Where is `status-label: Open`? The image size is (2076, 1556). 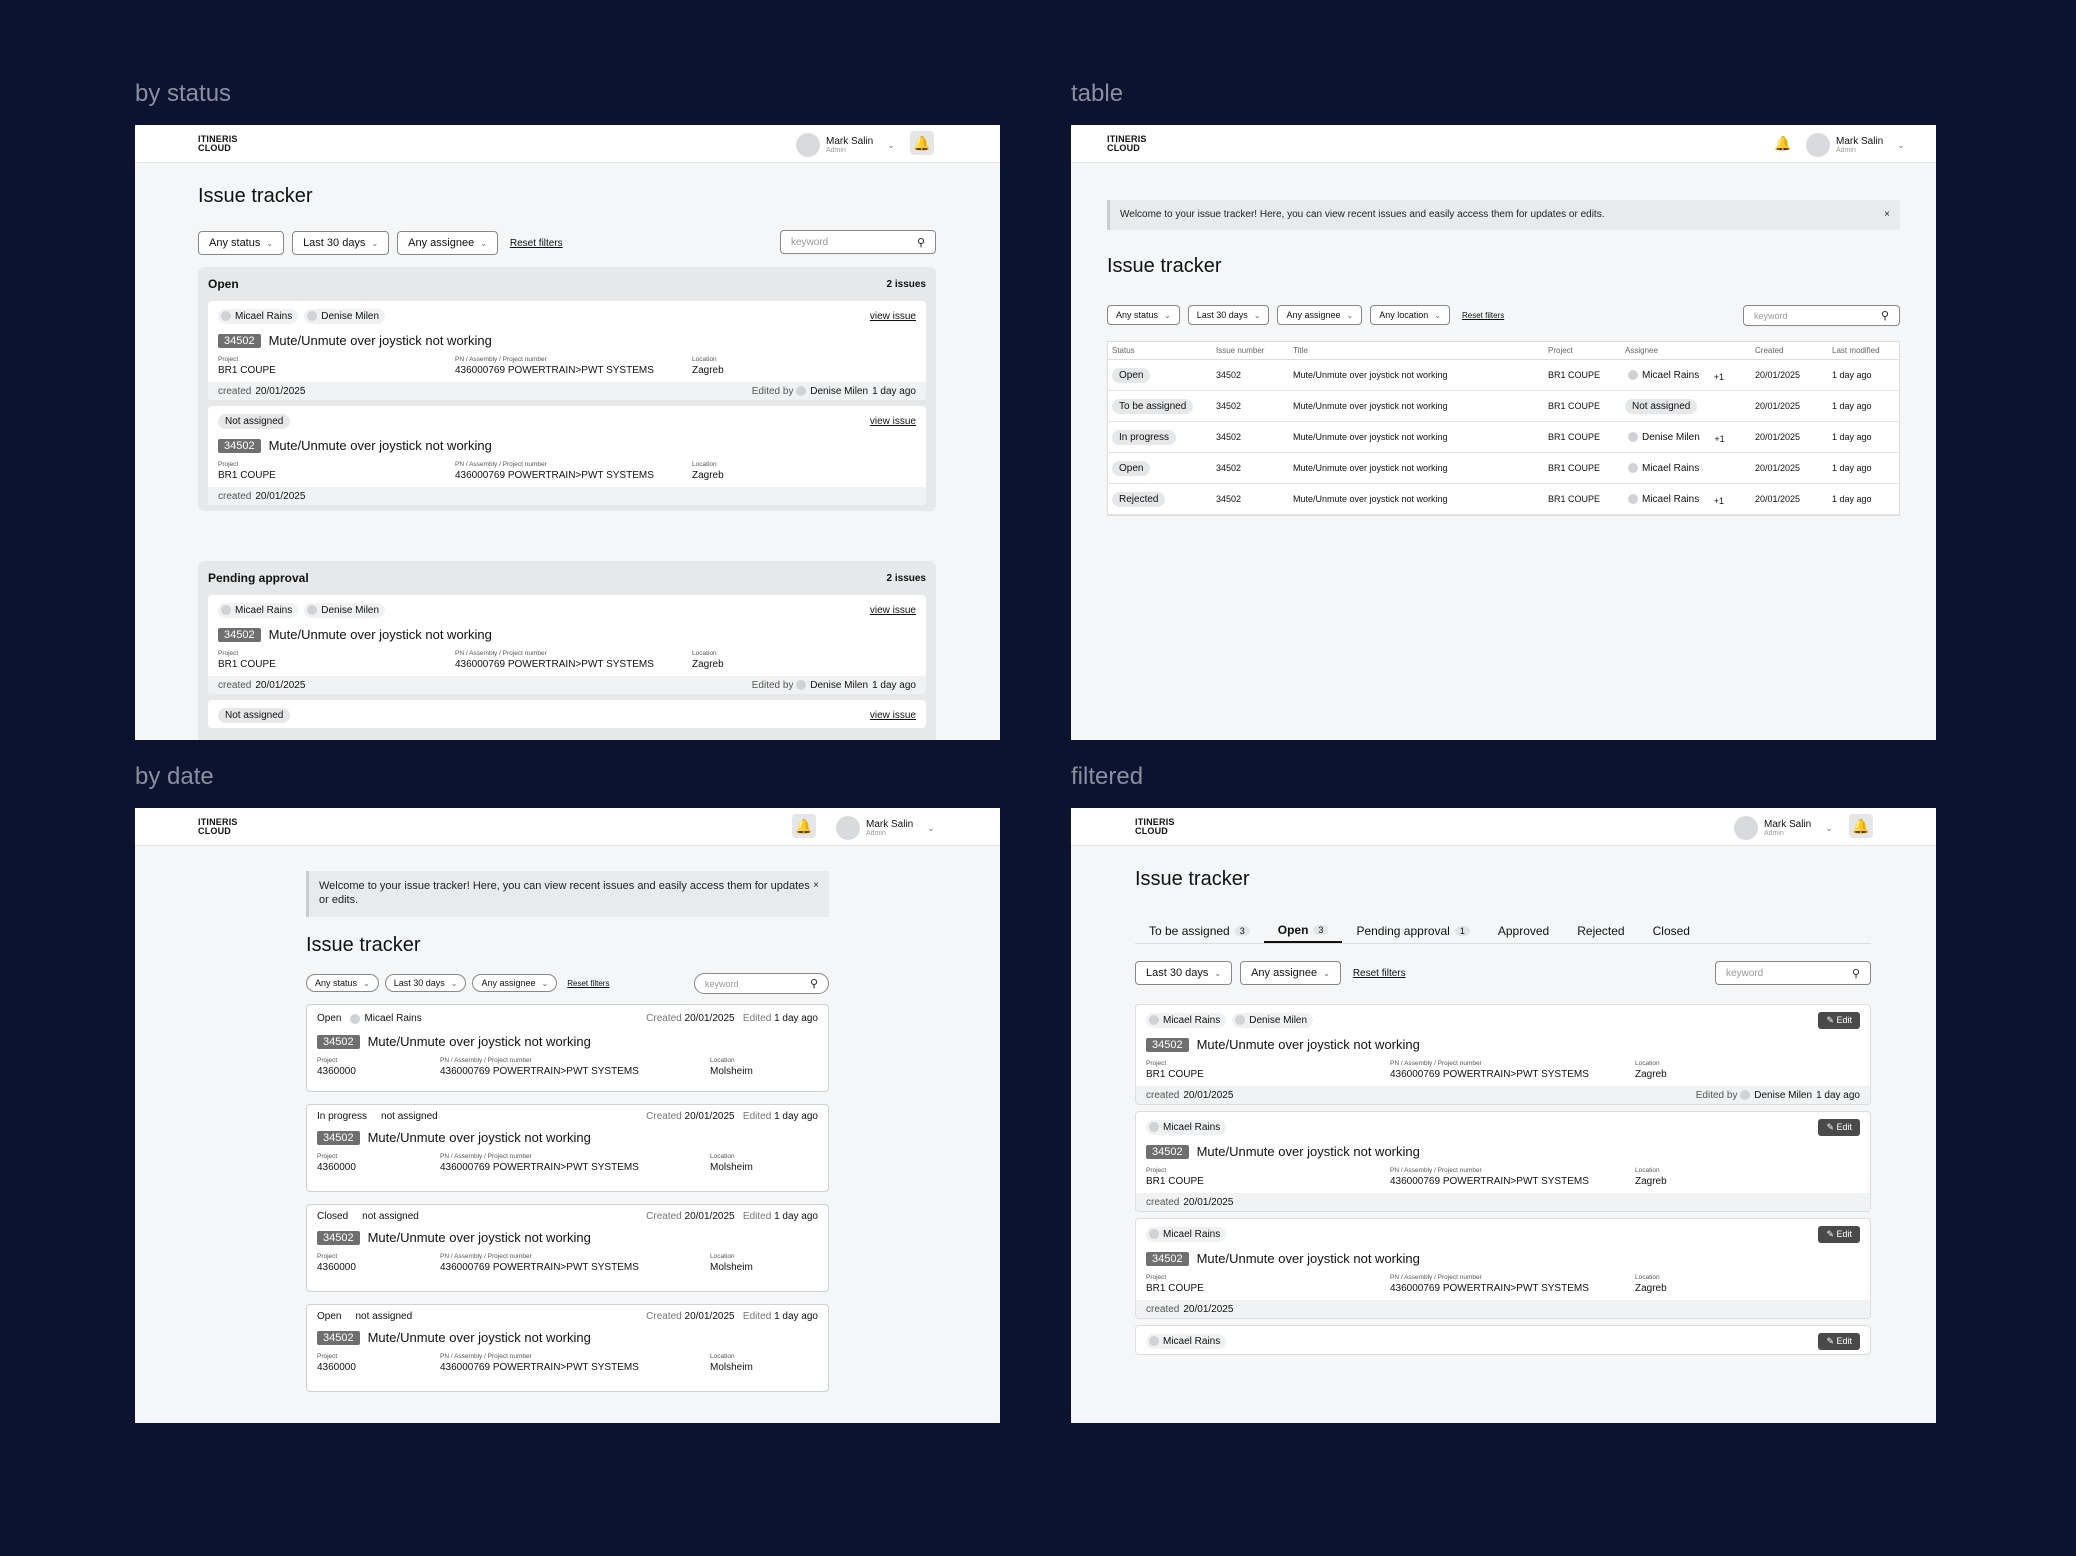
status-label: Open is located at coordinates (329, 1018).